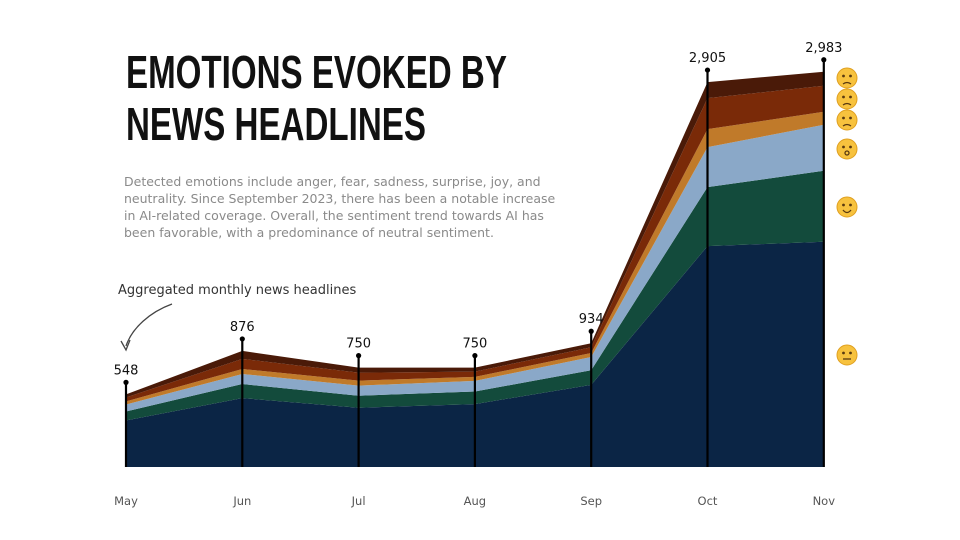  What do you see at coordinates (126, 370) in the screenshot?
I see `total-label: 548` at bounding box center [126, 370].